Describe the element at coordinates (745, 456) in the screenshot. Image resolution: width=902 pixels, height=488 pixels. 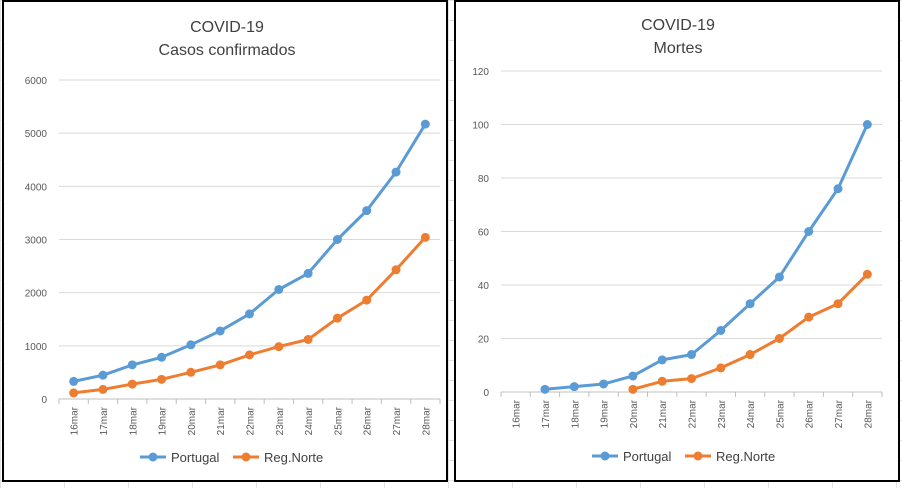
I see `deaths-legend-label: Reg.Norte` at that location.